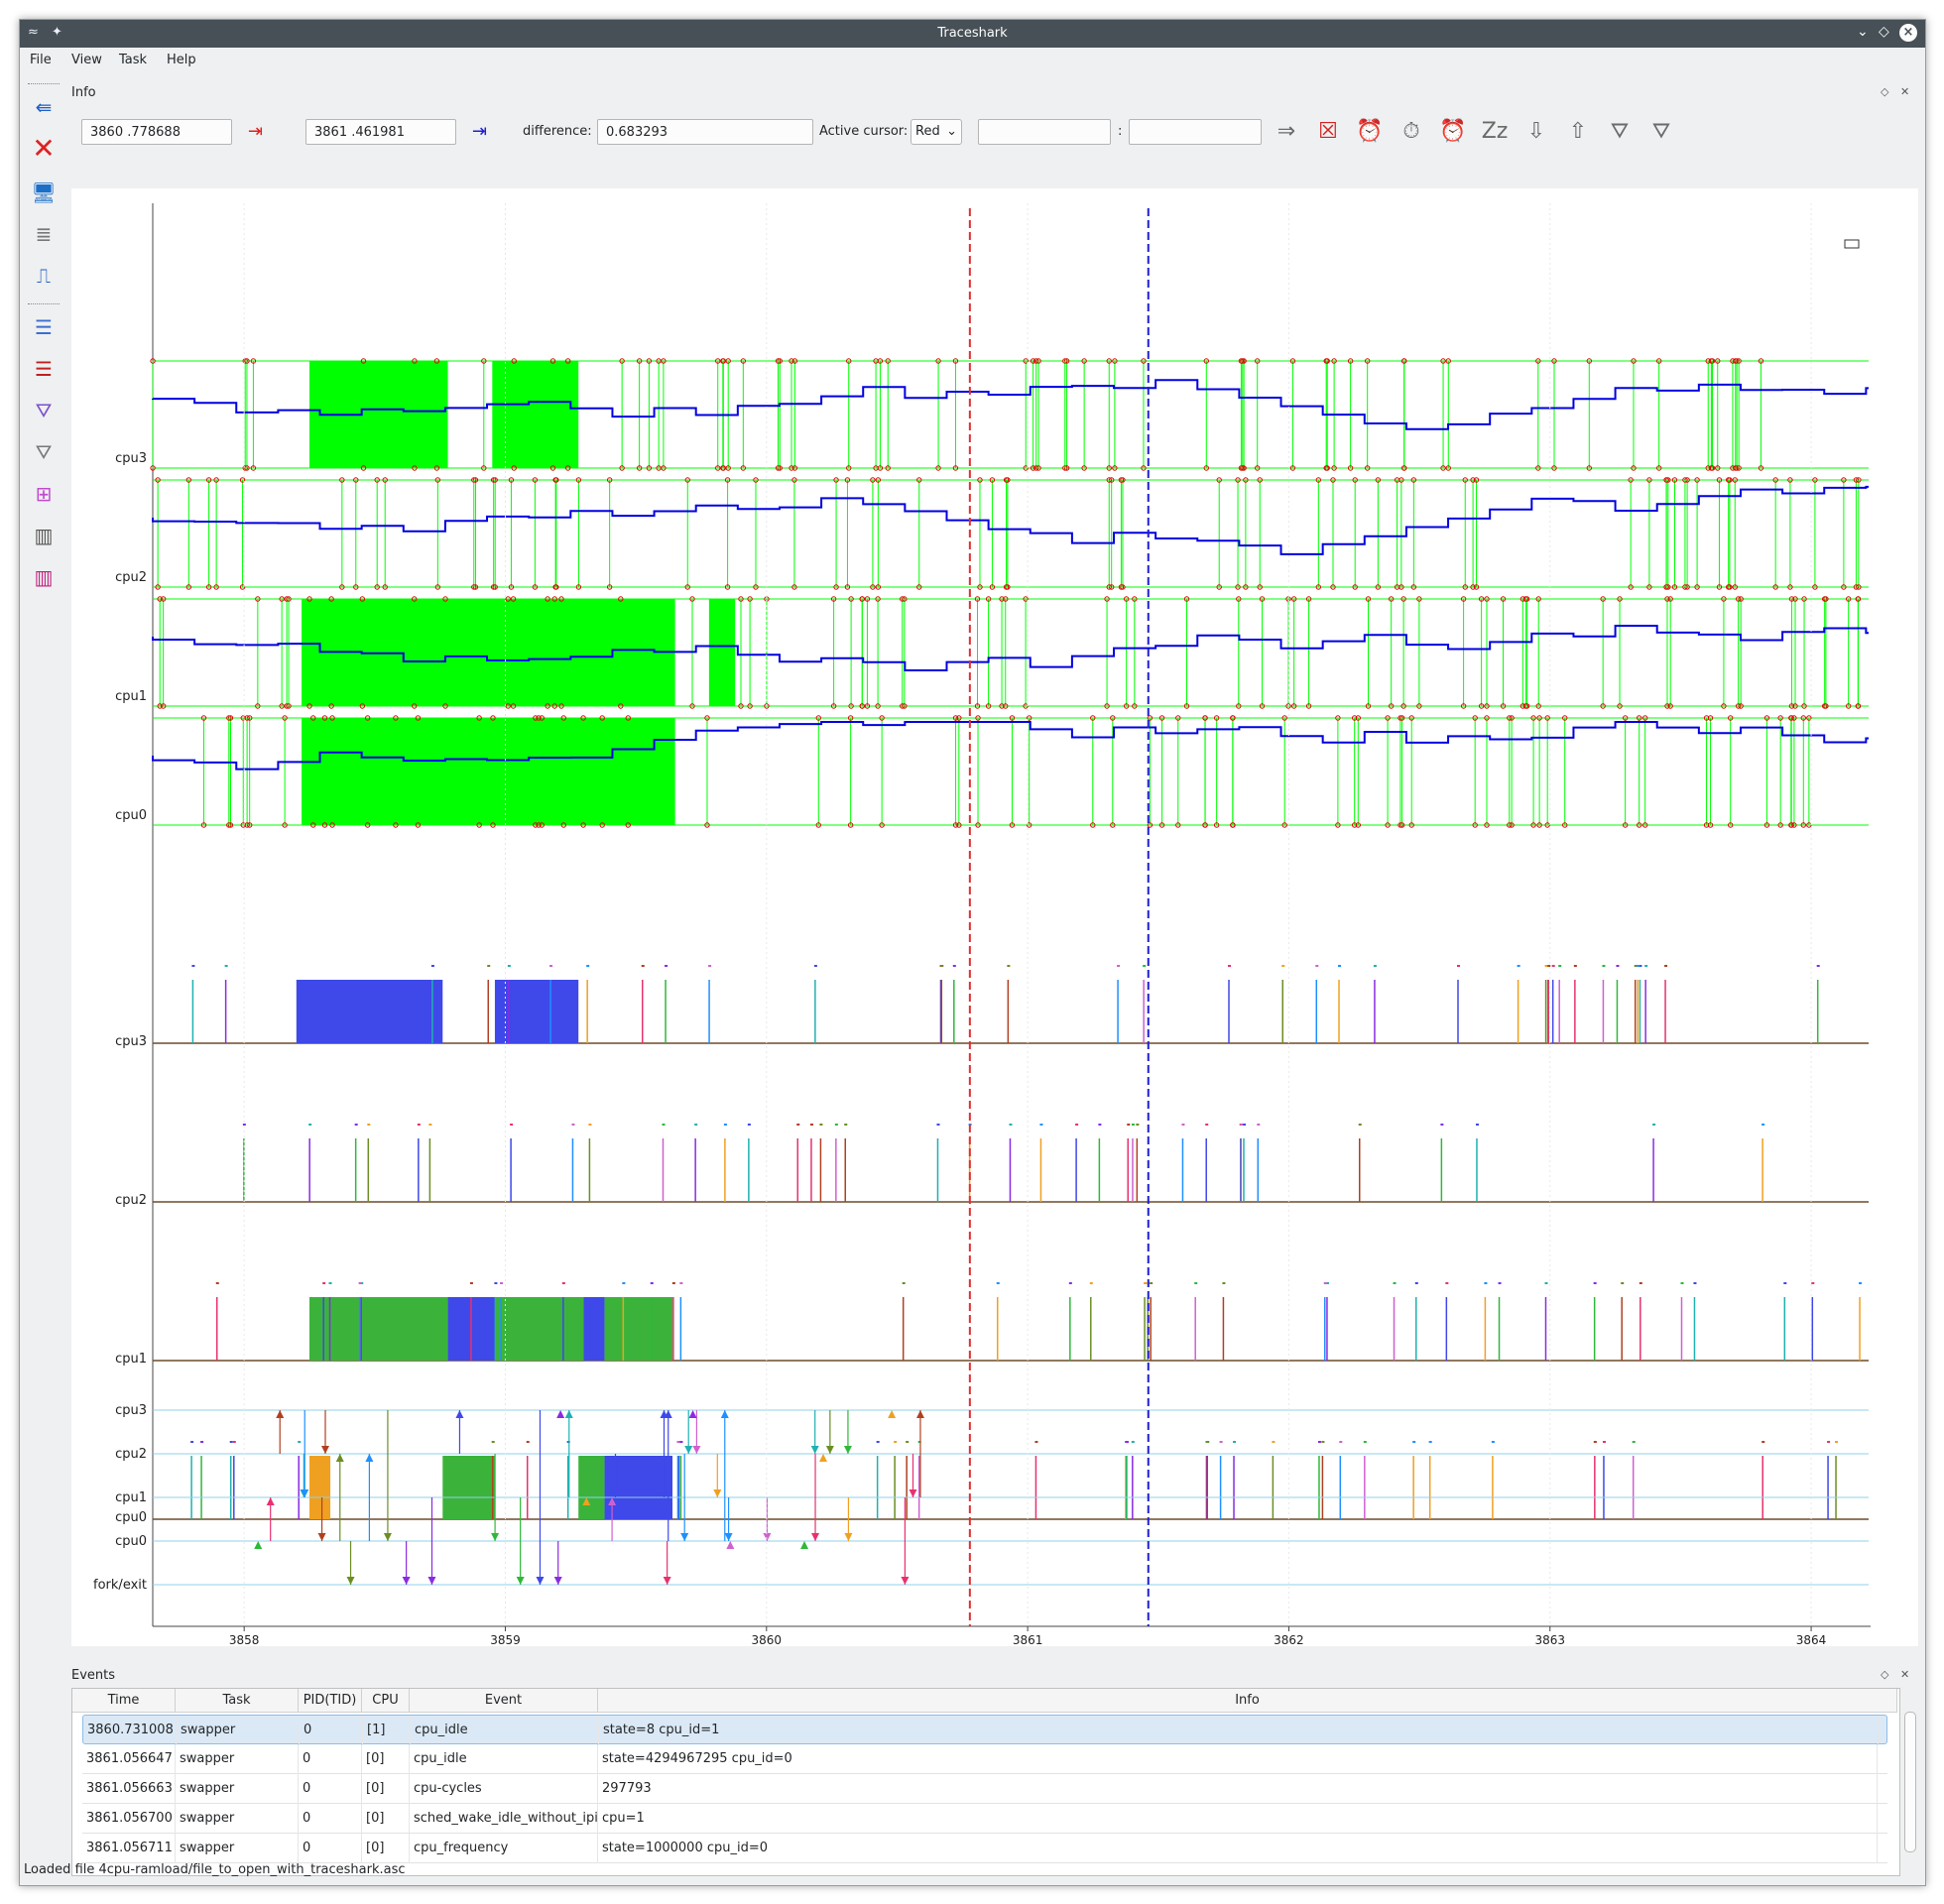 This screenshot has height=1904, width=1944. What do you see at coordinates (1885, 91) in the screenshot?
I see `info-float-icon: ◇` at bounding box center [1885, 91].